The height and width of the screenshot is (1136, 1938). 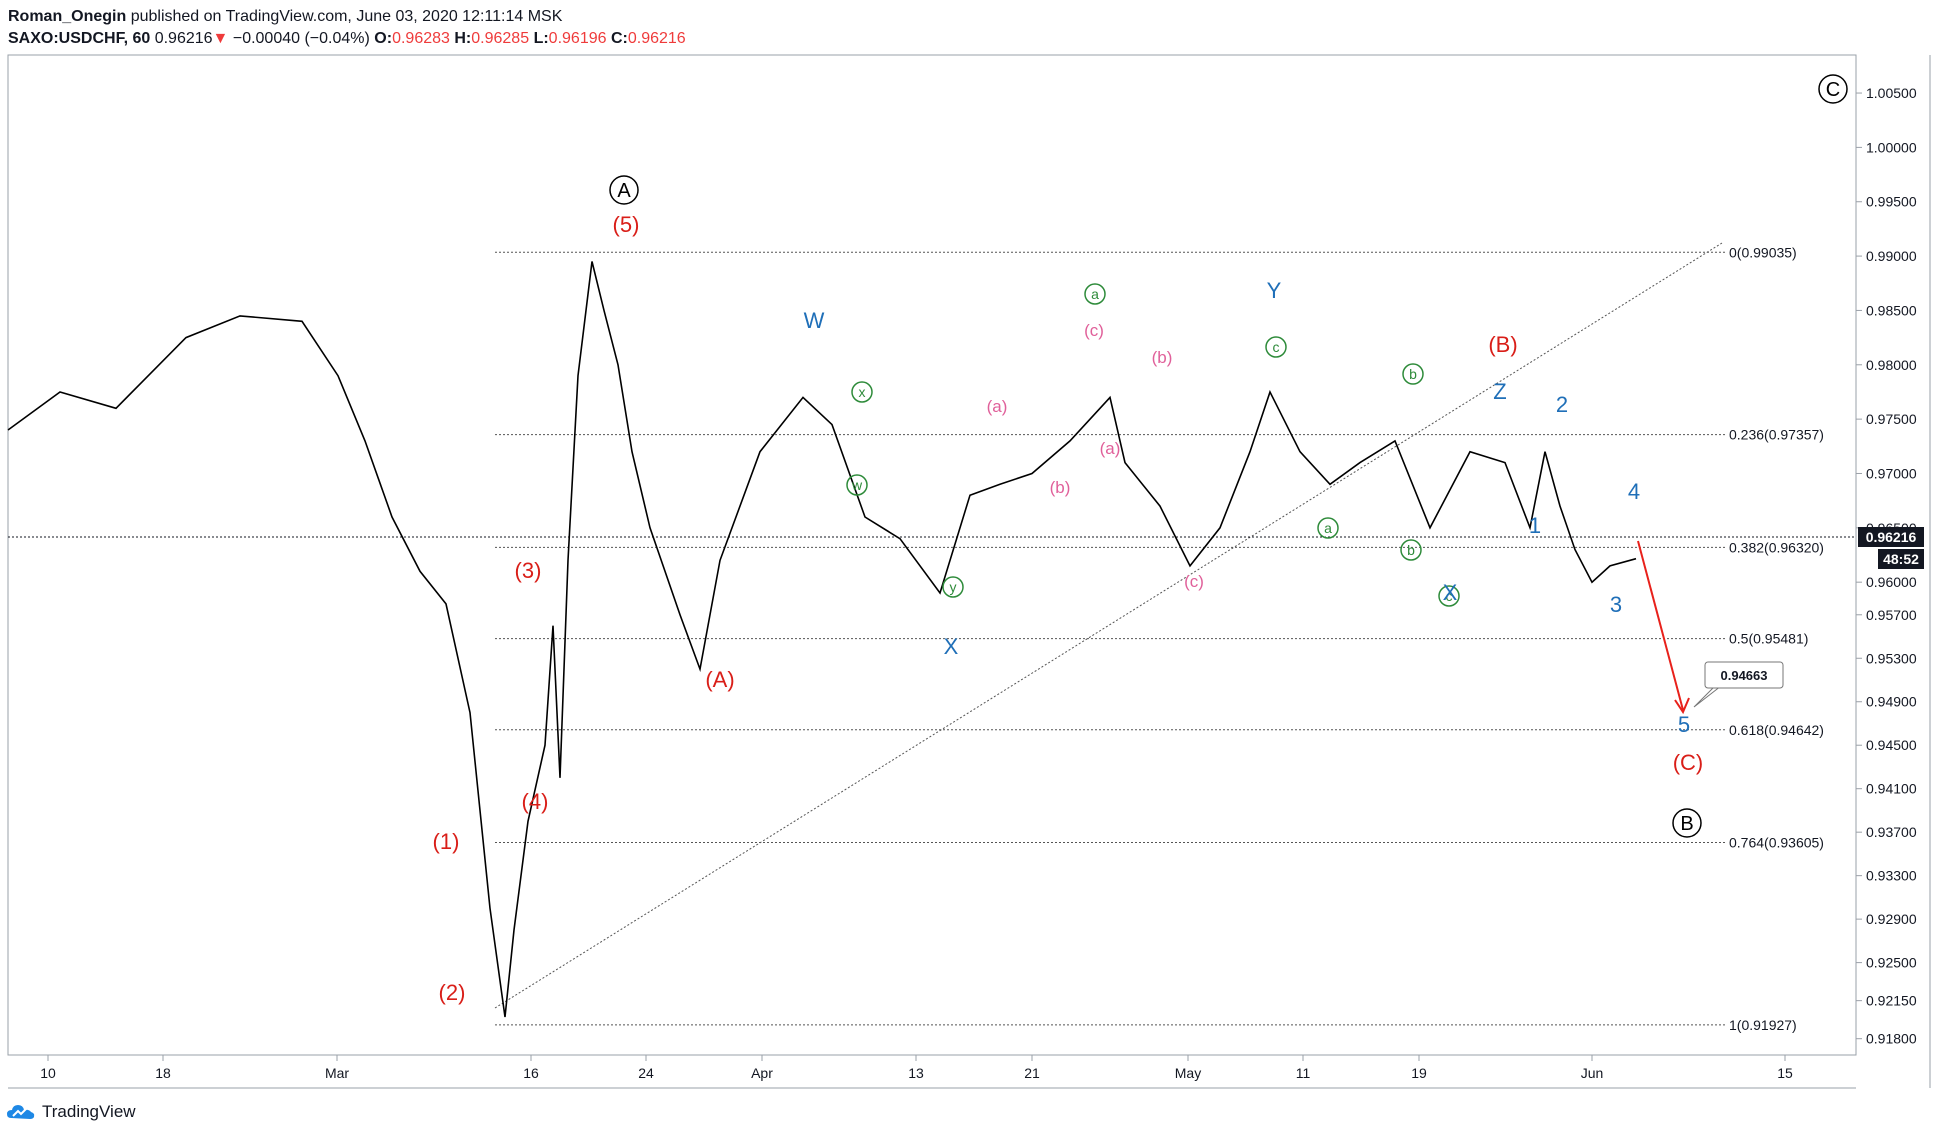 What do you see at coordinates (1776, 730) in the screenshot?
I see `fib-level-label: 0.618(0.94642)` at bounding box center [1776, 730].